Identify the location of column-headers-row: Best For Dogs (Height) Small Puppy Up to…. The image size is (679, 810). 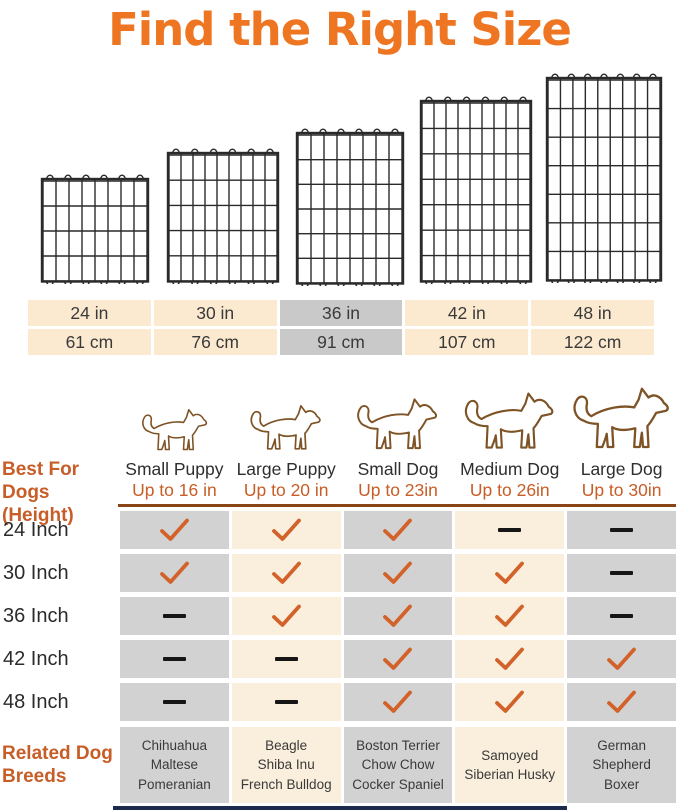
(338, 492).